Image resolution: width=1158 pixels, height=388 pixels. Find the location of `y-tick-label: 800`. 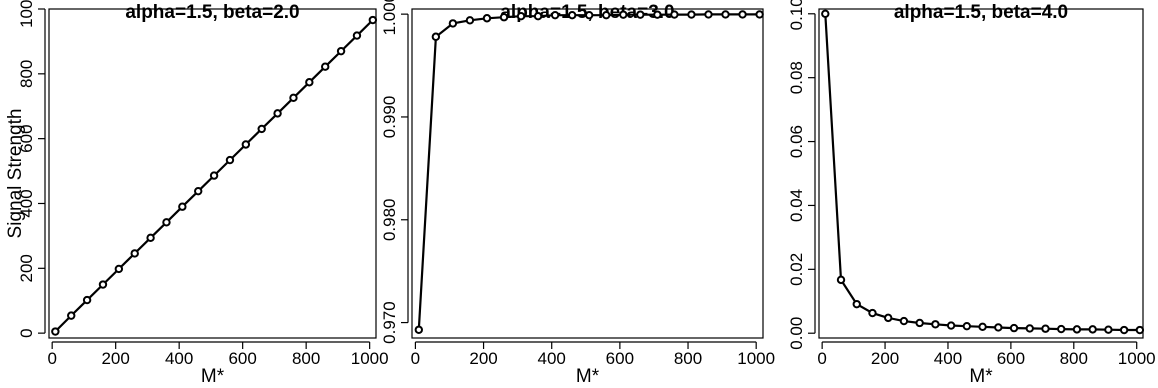

y-tick-label: 800 is located at coordinates (26, 74).